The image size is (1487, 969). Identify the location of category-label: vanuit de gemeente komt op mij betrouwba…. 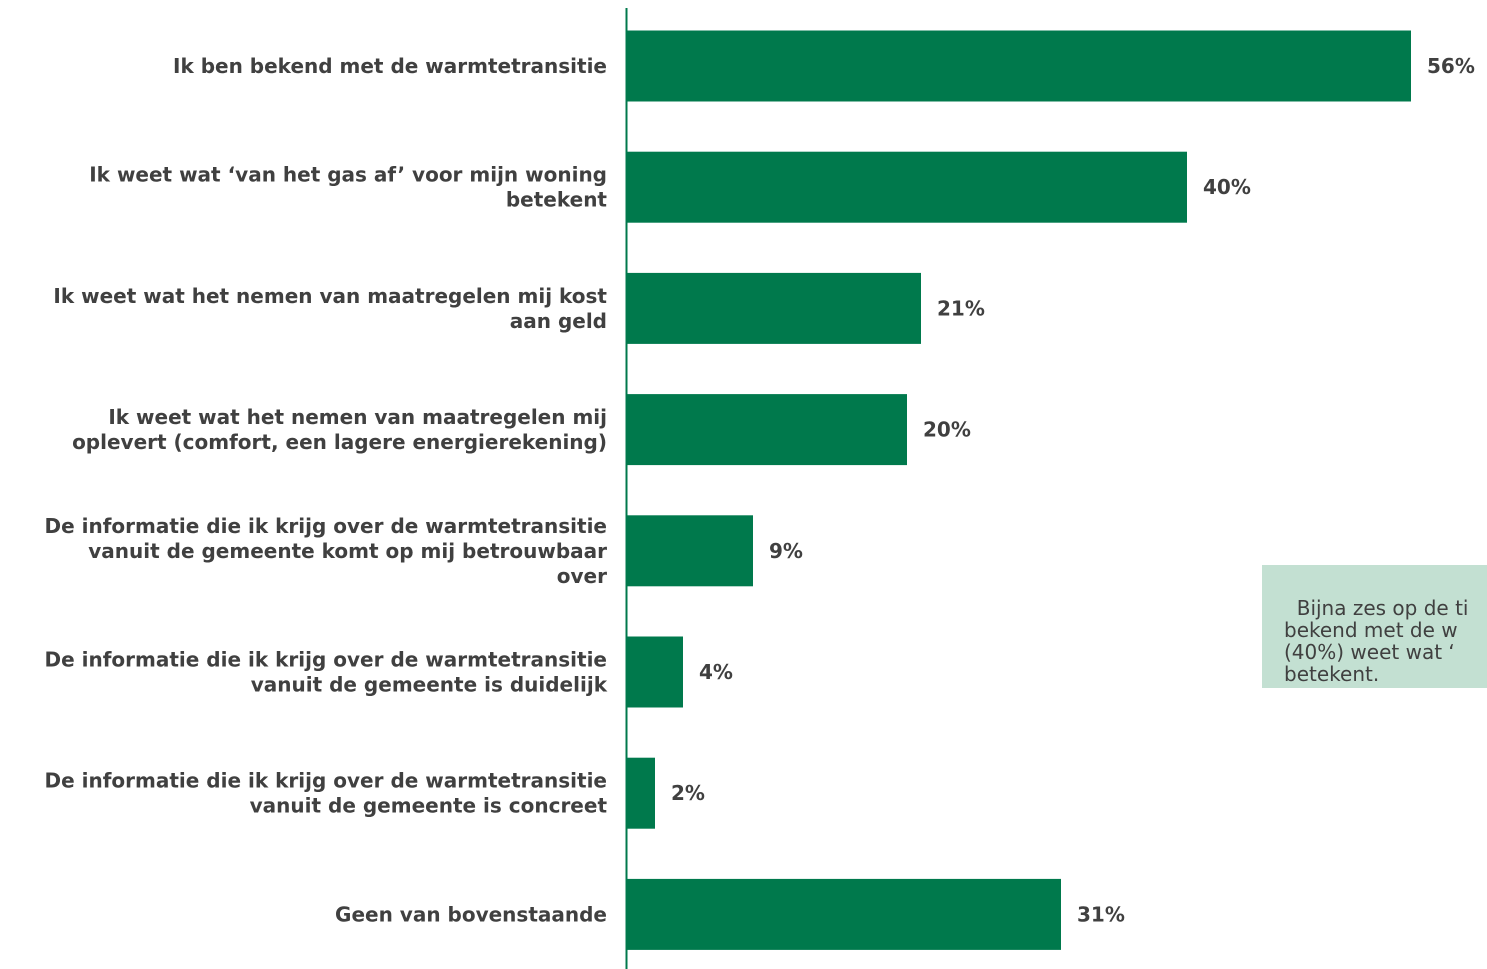
(347, 551).